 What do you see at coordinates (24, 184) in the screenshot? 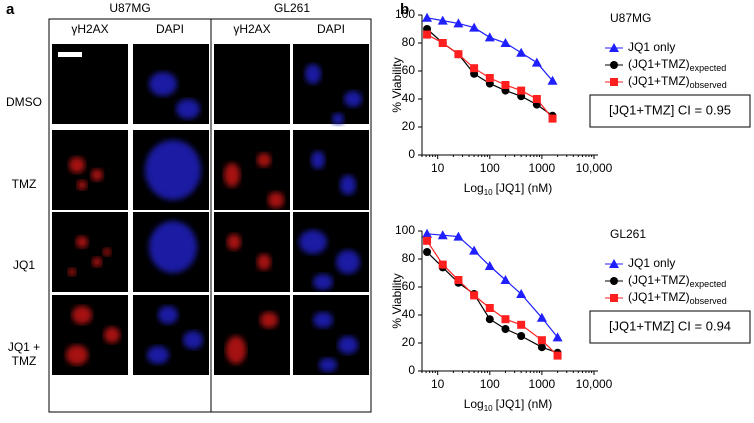
I see `treatment: TMZ` at bounding box center [24, 184].